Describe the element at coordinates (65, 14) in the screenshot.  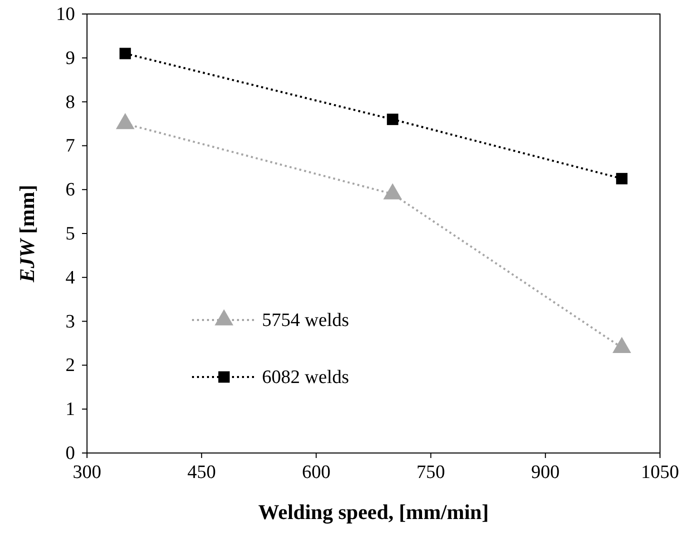
I see `y-tick-label: 10` at that location.